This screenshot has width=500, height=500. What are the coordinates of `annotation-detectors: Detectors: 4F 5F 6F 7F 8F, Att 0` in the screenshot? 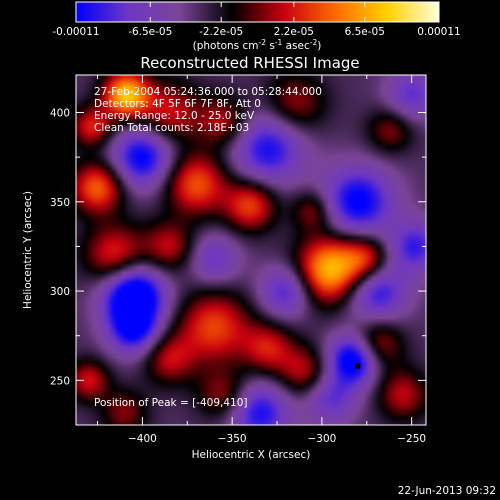 It's located at (177, 104).